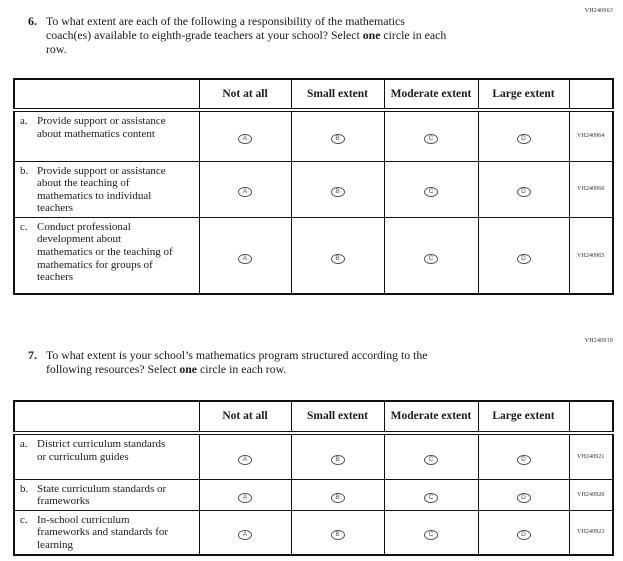  I want to click on q6-header-empty, so click(106, 95).